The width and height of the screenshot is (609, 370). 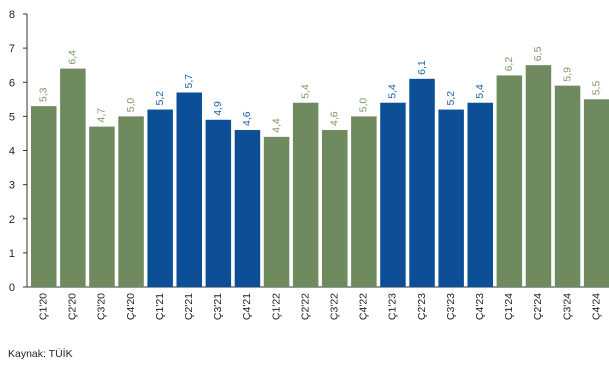 I want to click on x-tick-label: Ç4'22, so click(x=364, y=306).